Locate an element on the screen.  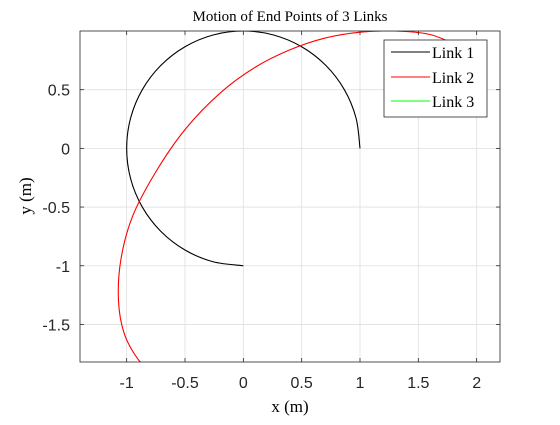
legend-label-link-2: Link 2 is located at coordinates (453, 78).